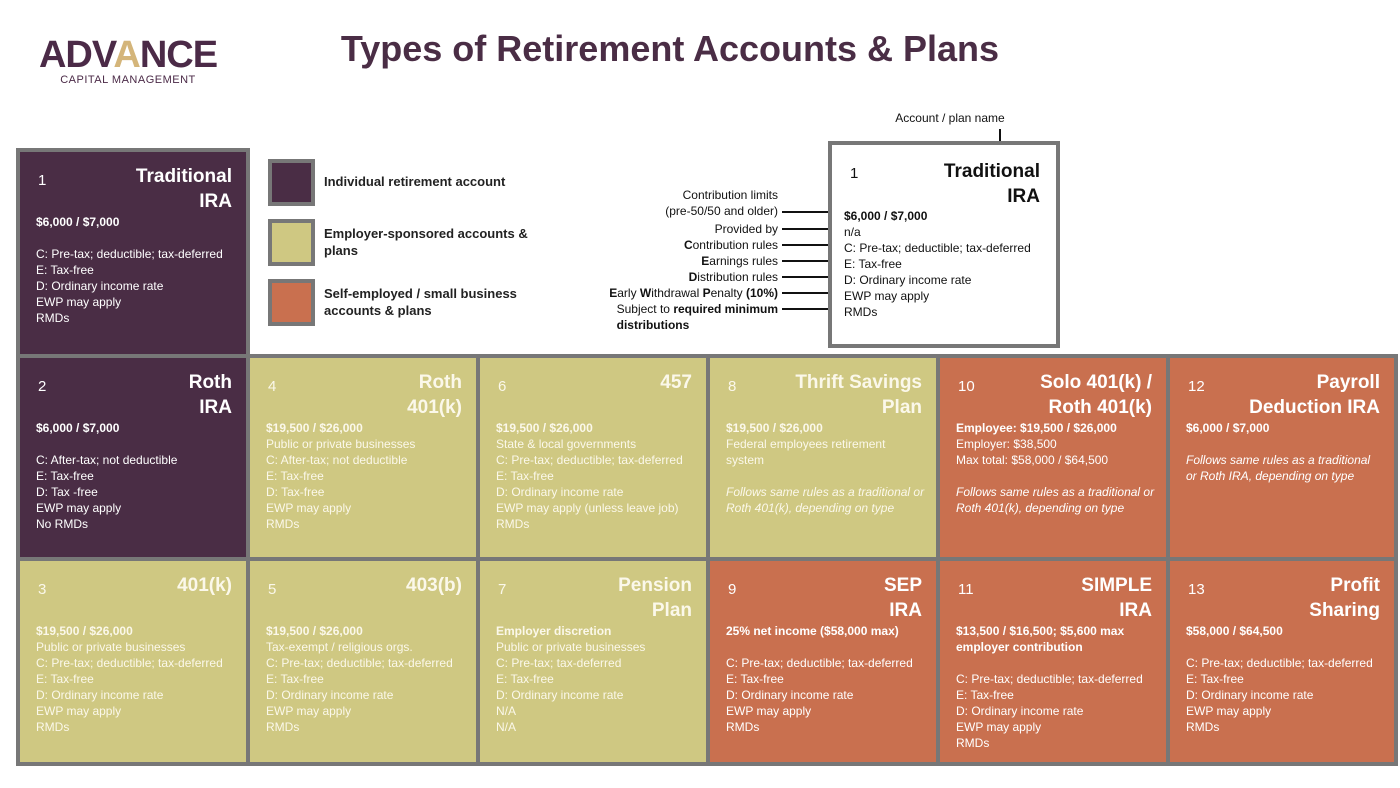 This screenshot has height=788, width=1400. What do you see at coordinates (1116, 598) in the screenshot?
I see `account-title: SIMPLE IRA` at bounding box center [1116, 598].